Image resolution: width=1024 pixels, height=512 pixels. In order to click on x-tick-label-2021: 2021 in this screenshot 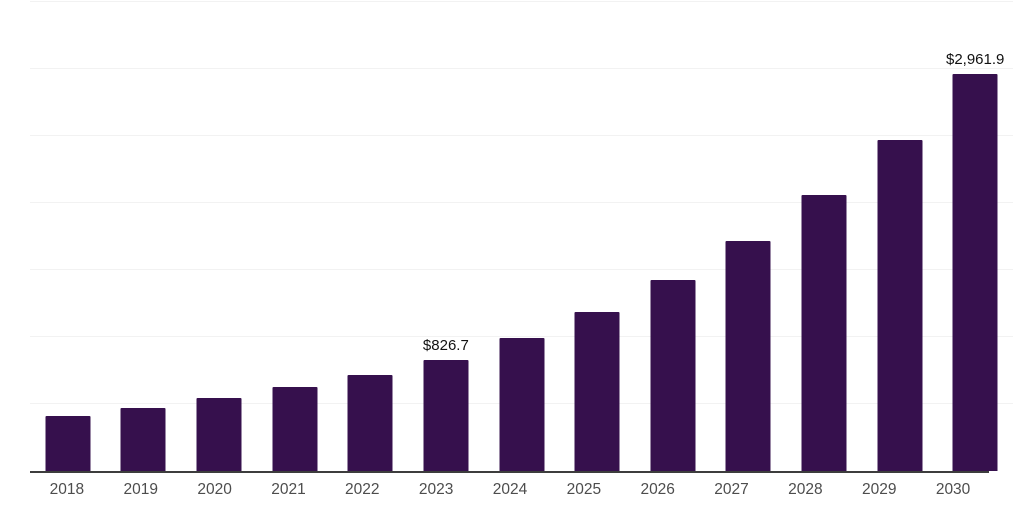, I will do `click(288, 489)`.